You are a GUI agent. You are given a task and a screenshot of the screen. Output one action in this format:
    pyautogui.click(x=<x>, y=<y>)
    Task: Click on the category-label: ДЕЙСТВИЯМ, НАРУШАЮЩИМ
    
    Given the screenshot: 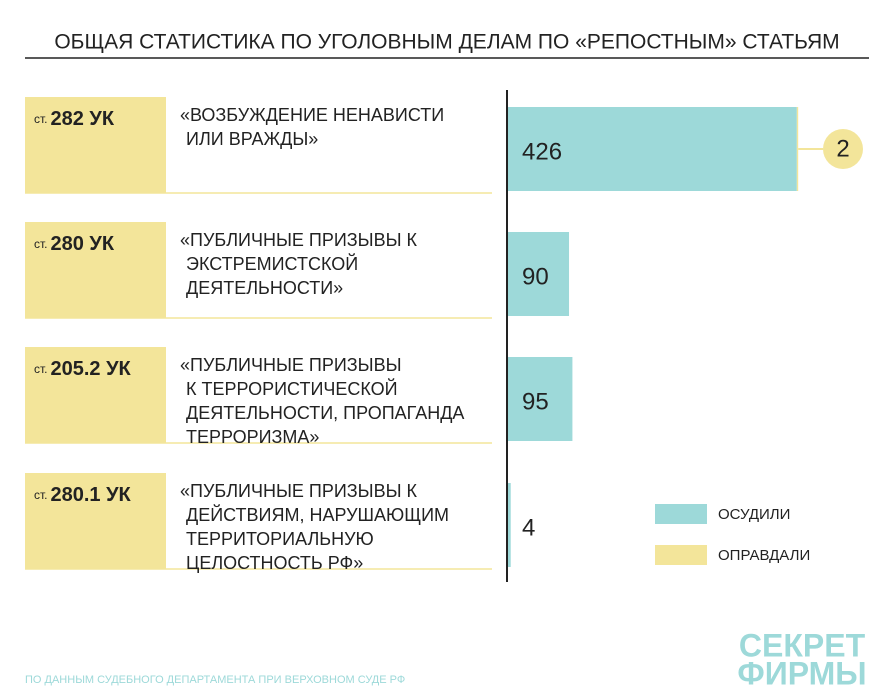 What is the action you would take?
    pyautogui.click(x=317, y=514)
    